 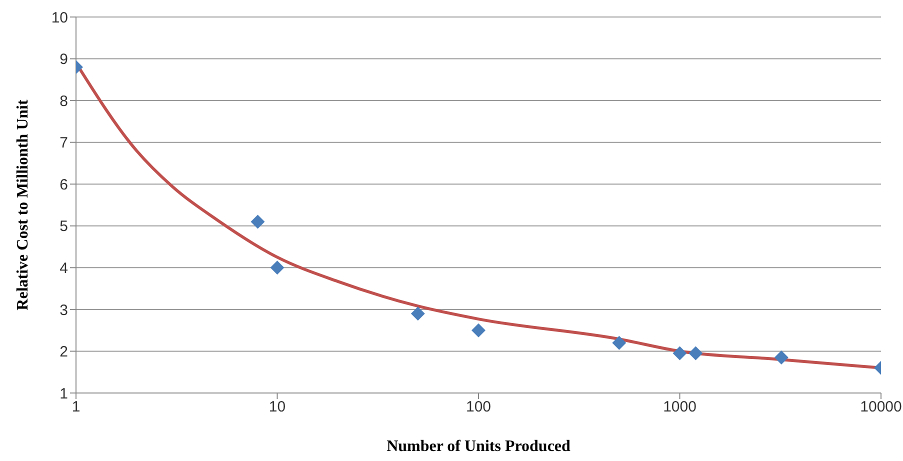 I want to click on y-tick-label: 5, so click(x=64, y=227).